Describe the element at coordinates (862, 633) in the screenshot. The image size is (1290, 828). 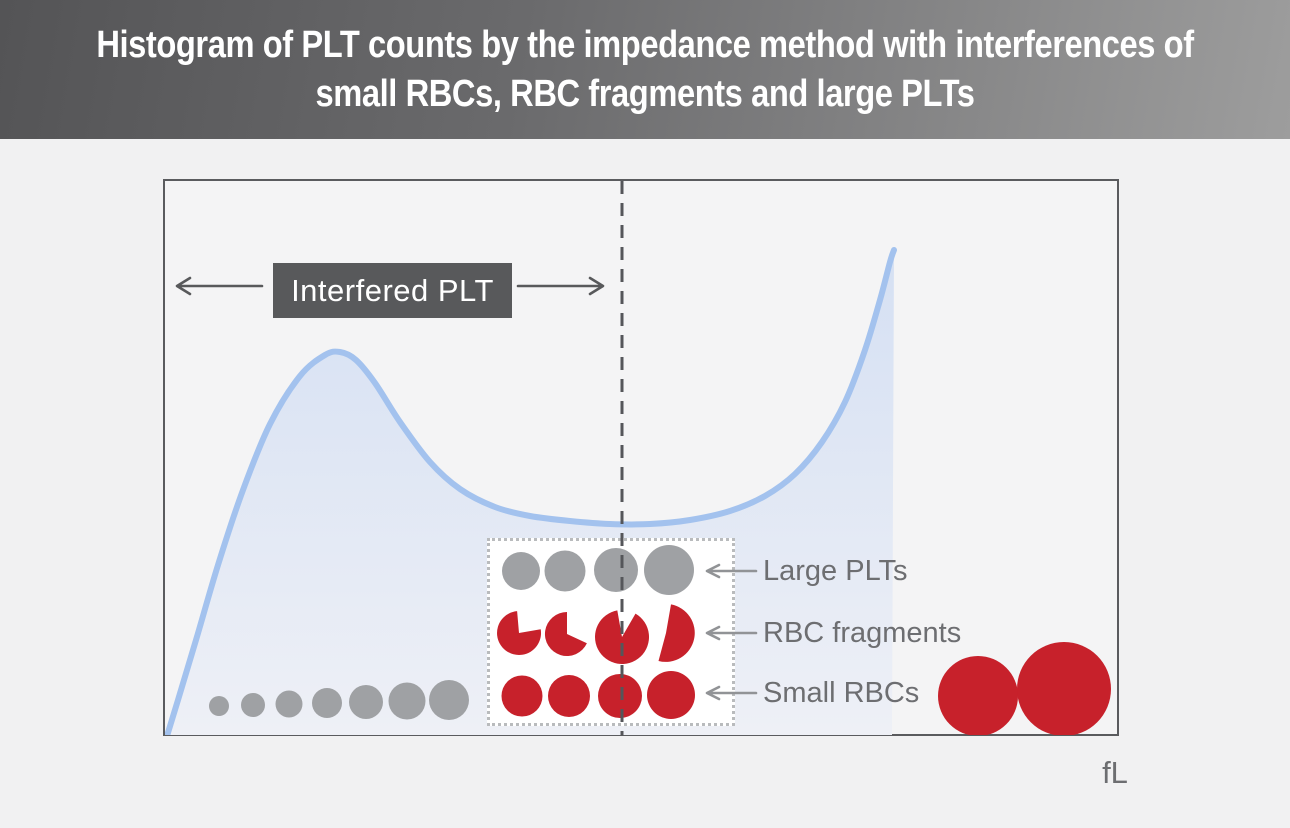
I see `legend-label-rbc-fragments: RBC fragments` at that location.